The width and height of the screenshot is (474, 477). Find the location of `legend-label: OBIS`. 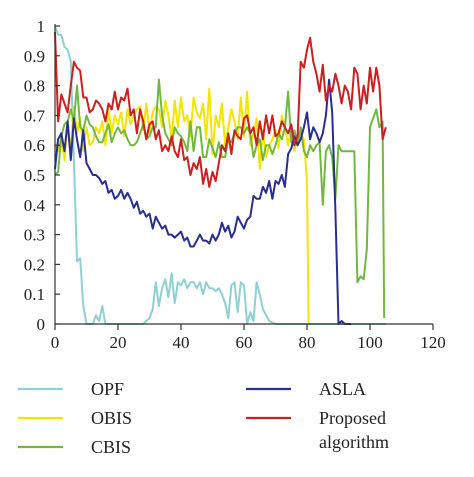

legend-label: OBIS is located at coordinates (111, 418).